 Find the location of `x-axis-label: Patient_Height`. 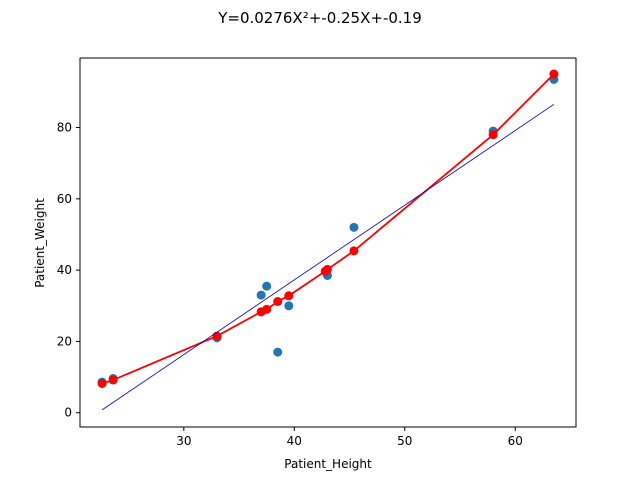

x-axis-label: Patient_Height is located at coordinates (328, 464).